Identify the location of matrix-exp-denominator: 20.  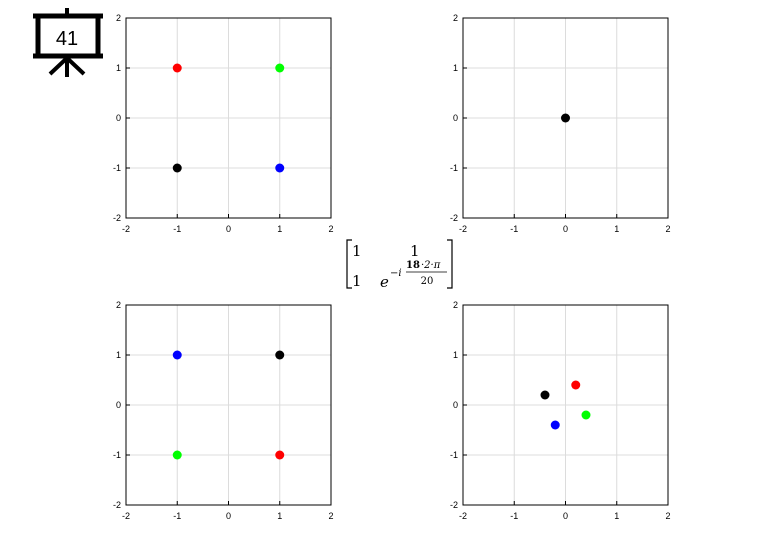
(427, 281).